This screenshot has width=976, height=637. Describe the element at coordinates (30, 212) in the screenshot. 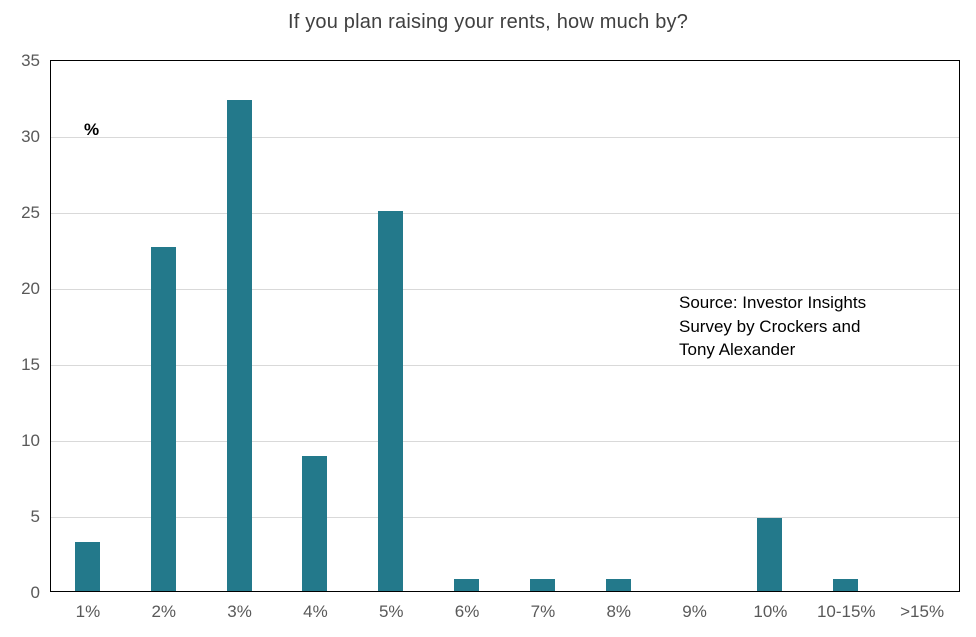

I see `y-tick-label: 25` at that location.